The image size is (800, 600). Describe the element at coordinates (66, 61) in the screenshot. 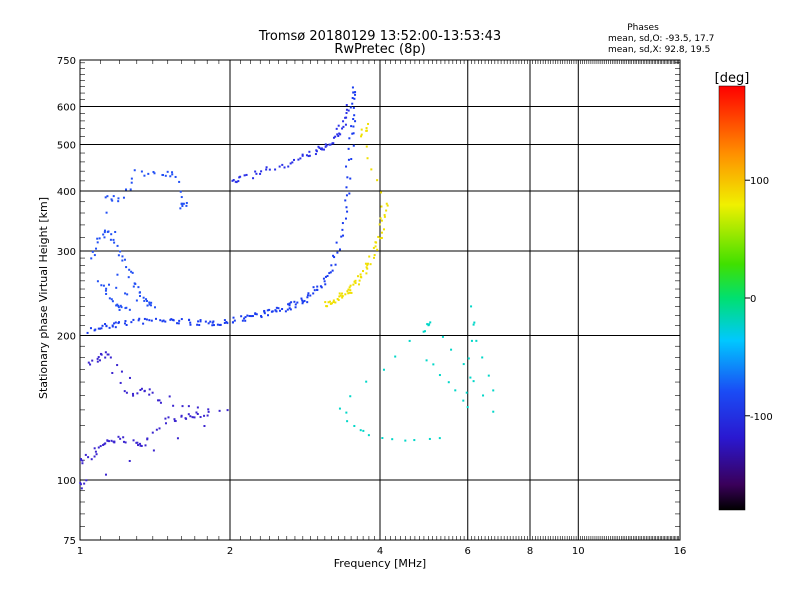

I see `y-tick-label: 750` at that location.